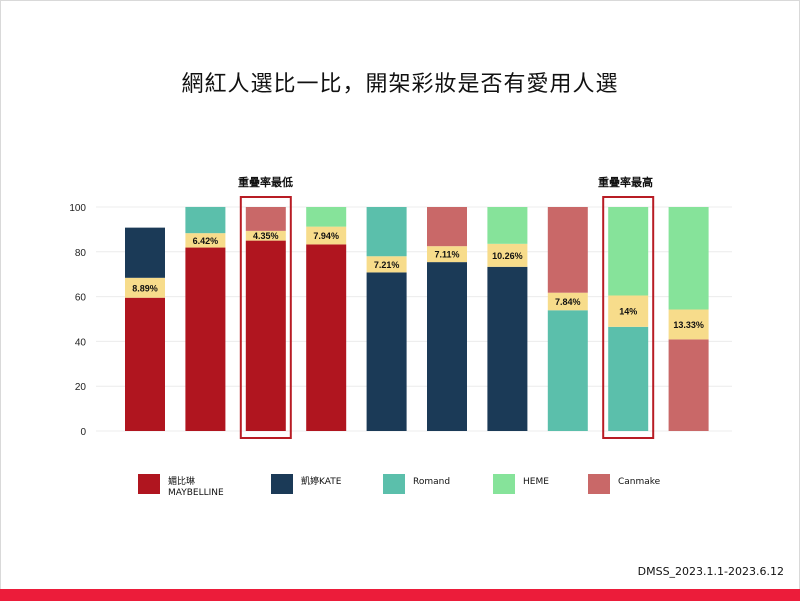  What do you see at coordinates (394, 484) in the screenshot?
I see `legend-swatch-romand` at bounding box center [394, 484].